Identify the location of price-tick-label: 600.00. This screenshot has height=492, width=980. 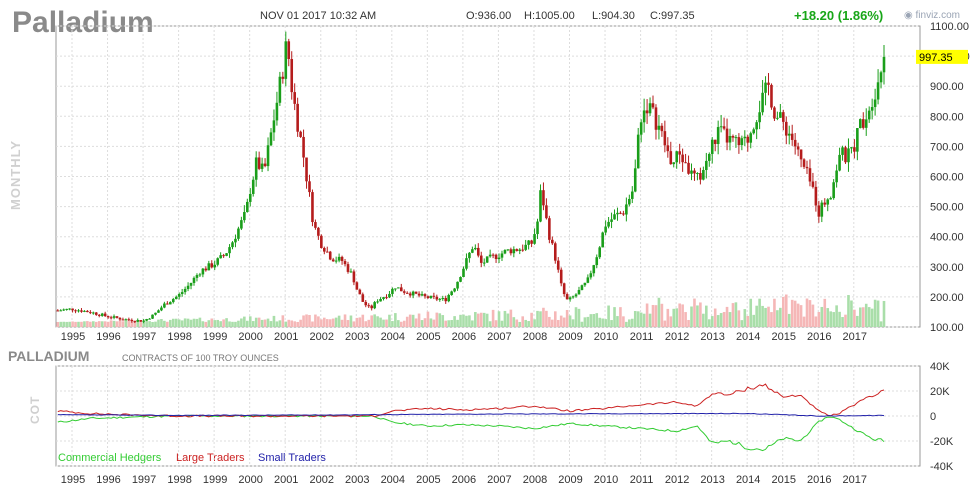
(947, 178).